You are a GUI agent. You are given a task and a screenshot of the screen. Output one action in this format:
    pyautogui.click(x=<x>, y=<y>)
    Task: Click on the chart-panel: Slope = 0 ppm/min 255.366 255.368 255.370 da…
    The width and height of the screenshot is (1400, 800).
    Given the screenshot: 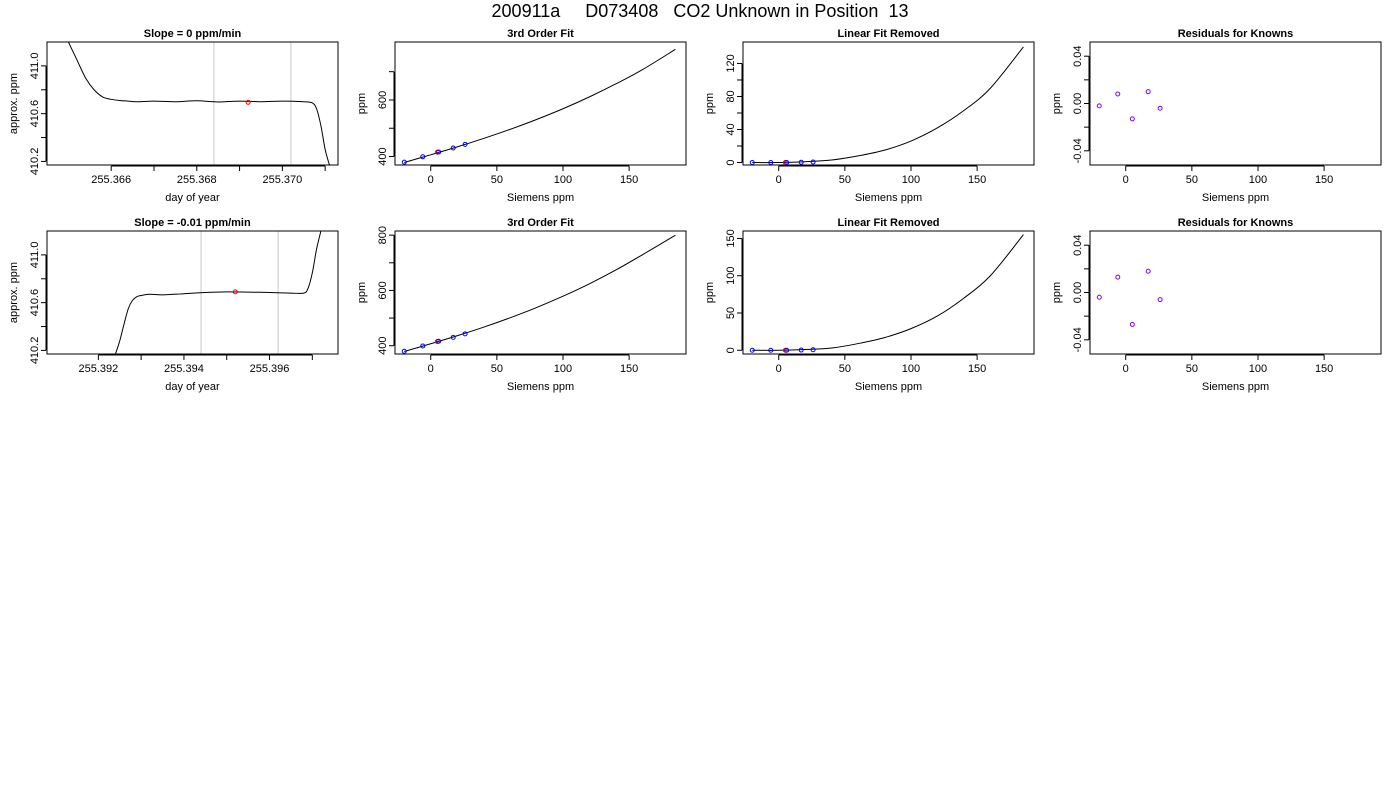 What is the action you would take?
    pyautogui.click(x=173, y=116)
    